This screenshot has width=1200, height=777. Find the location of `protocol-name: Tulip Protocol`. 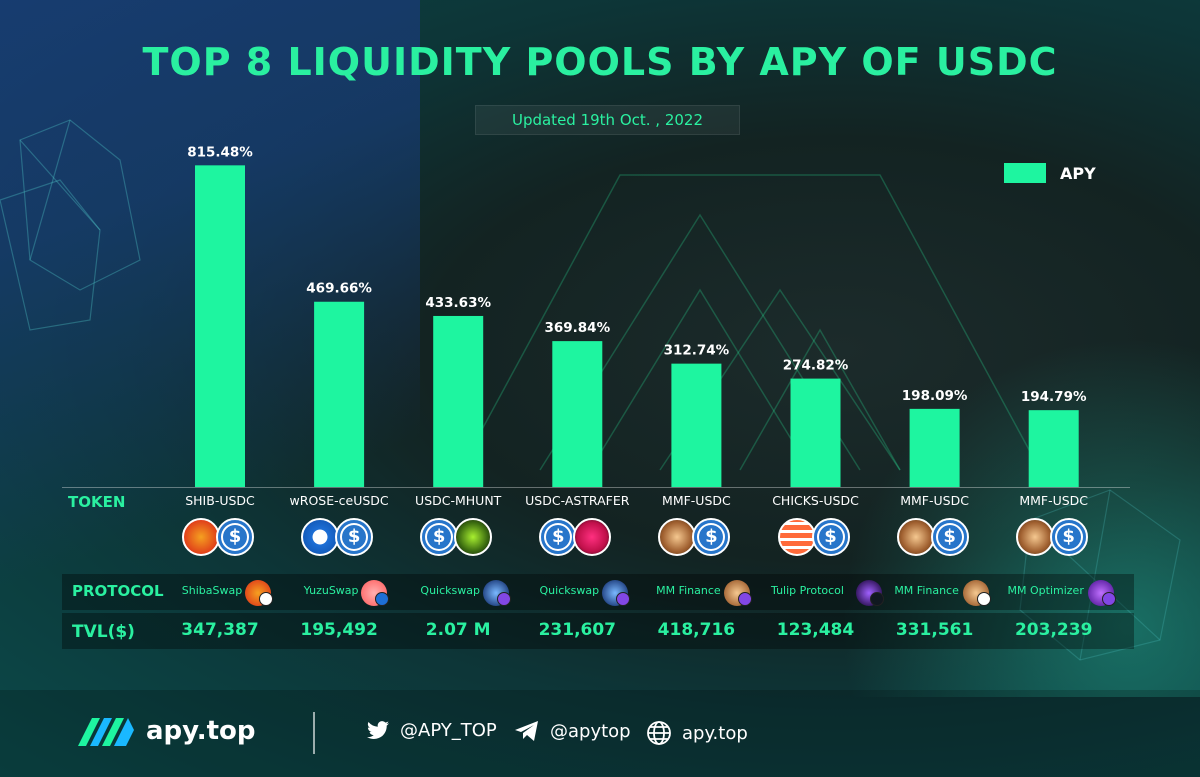

protocol-name: Tulip Protocol is located at coordinates (807, 590).